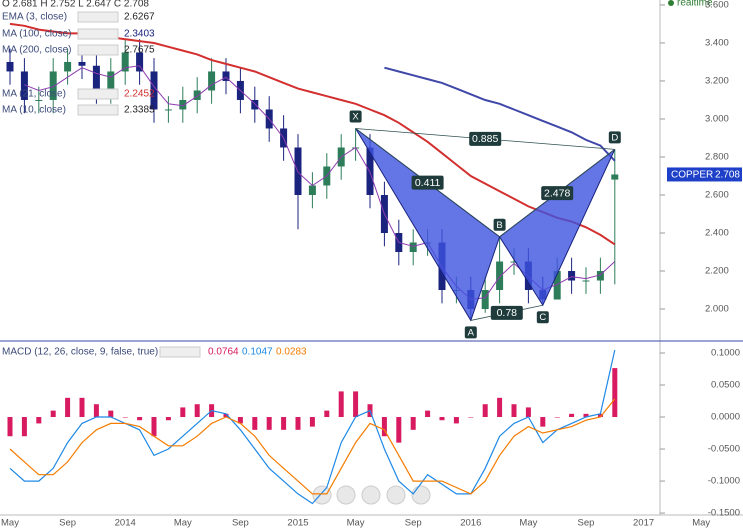 The height and width of the screenshot is (532, 743). I want to click on zoom-controls, so click(371, 495).